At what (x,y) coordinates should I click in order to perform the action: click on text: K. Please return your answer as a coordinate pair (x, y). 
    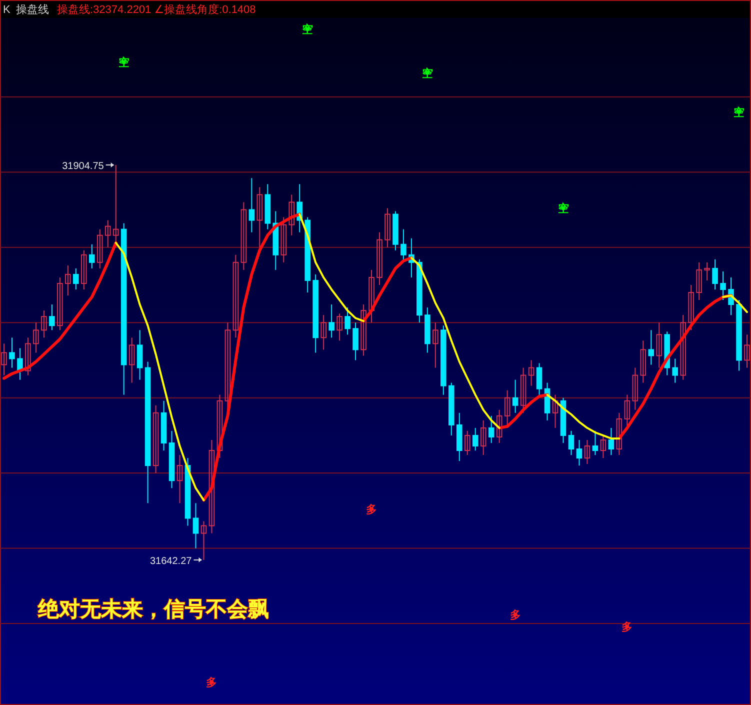
    Looking at the image, I should click on (7, 10).